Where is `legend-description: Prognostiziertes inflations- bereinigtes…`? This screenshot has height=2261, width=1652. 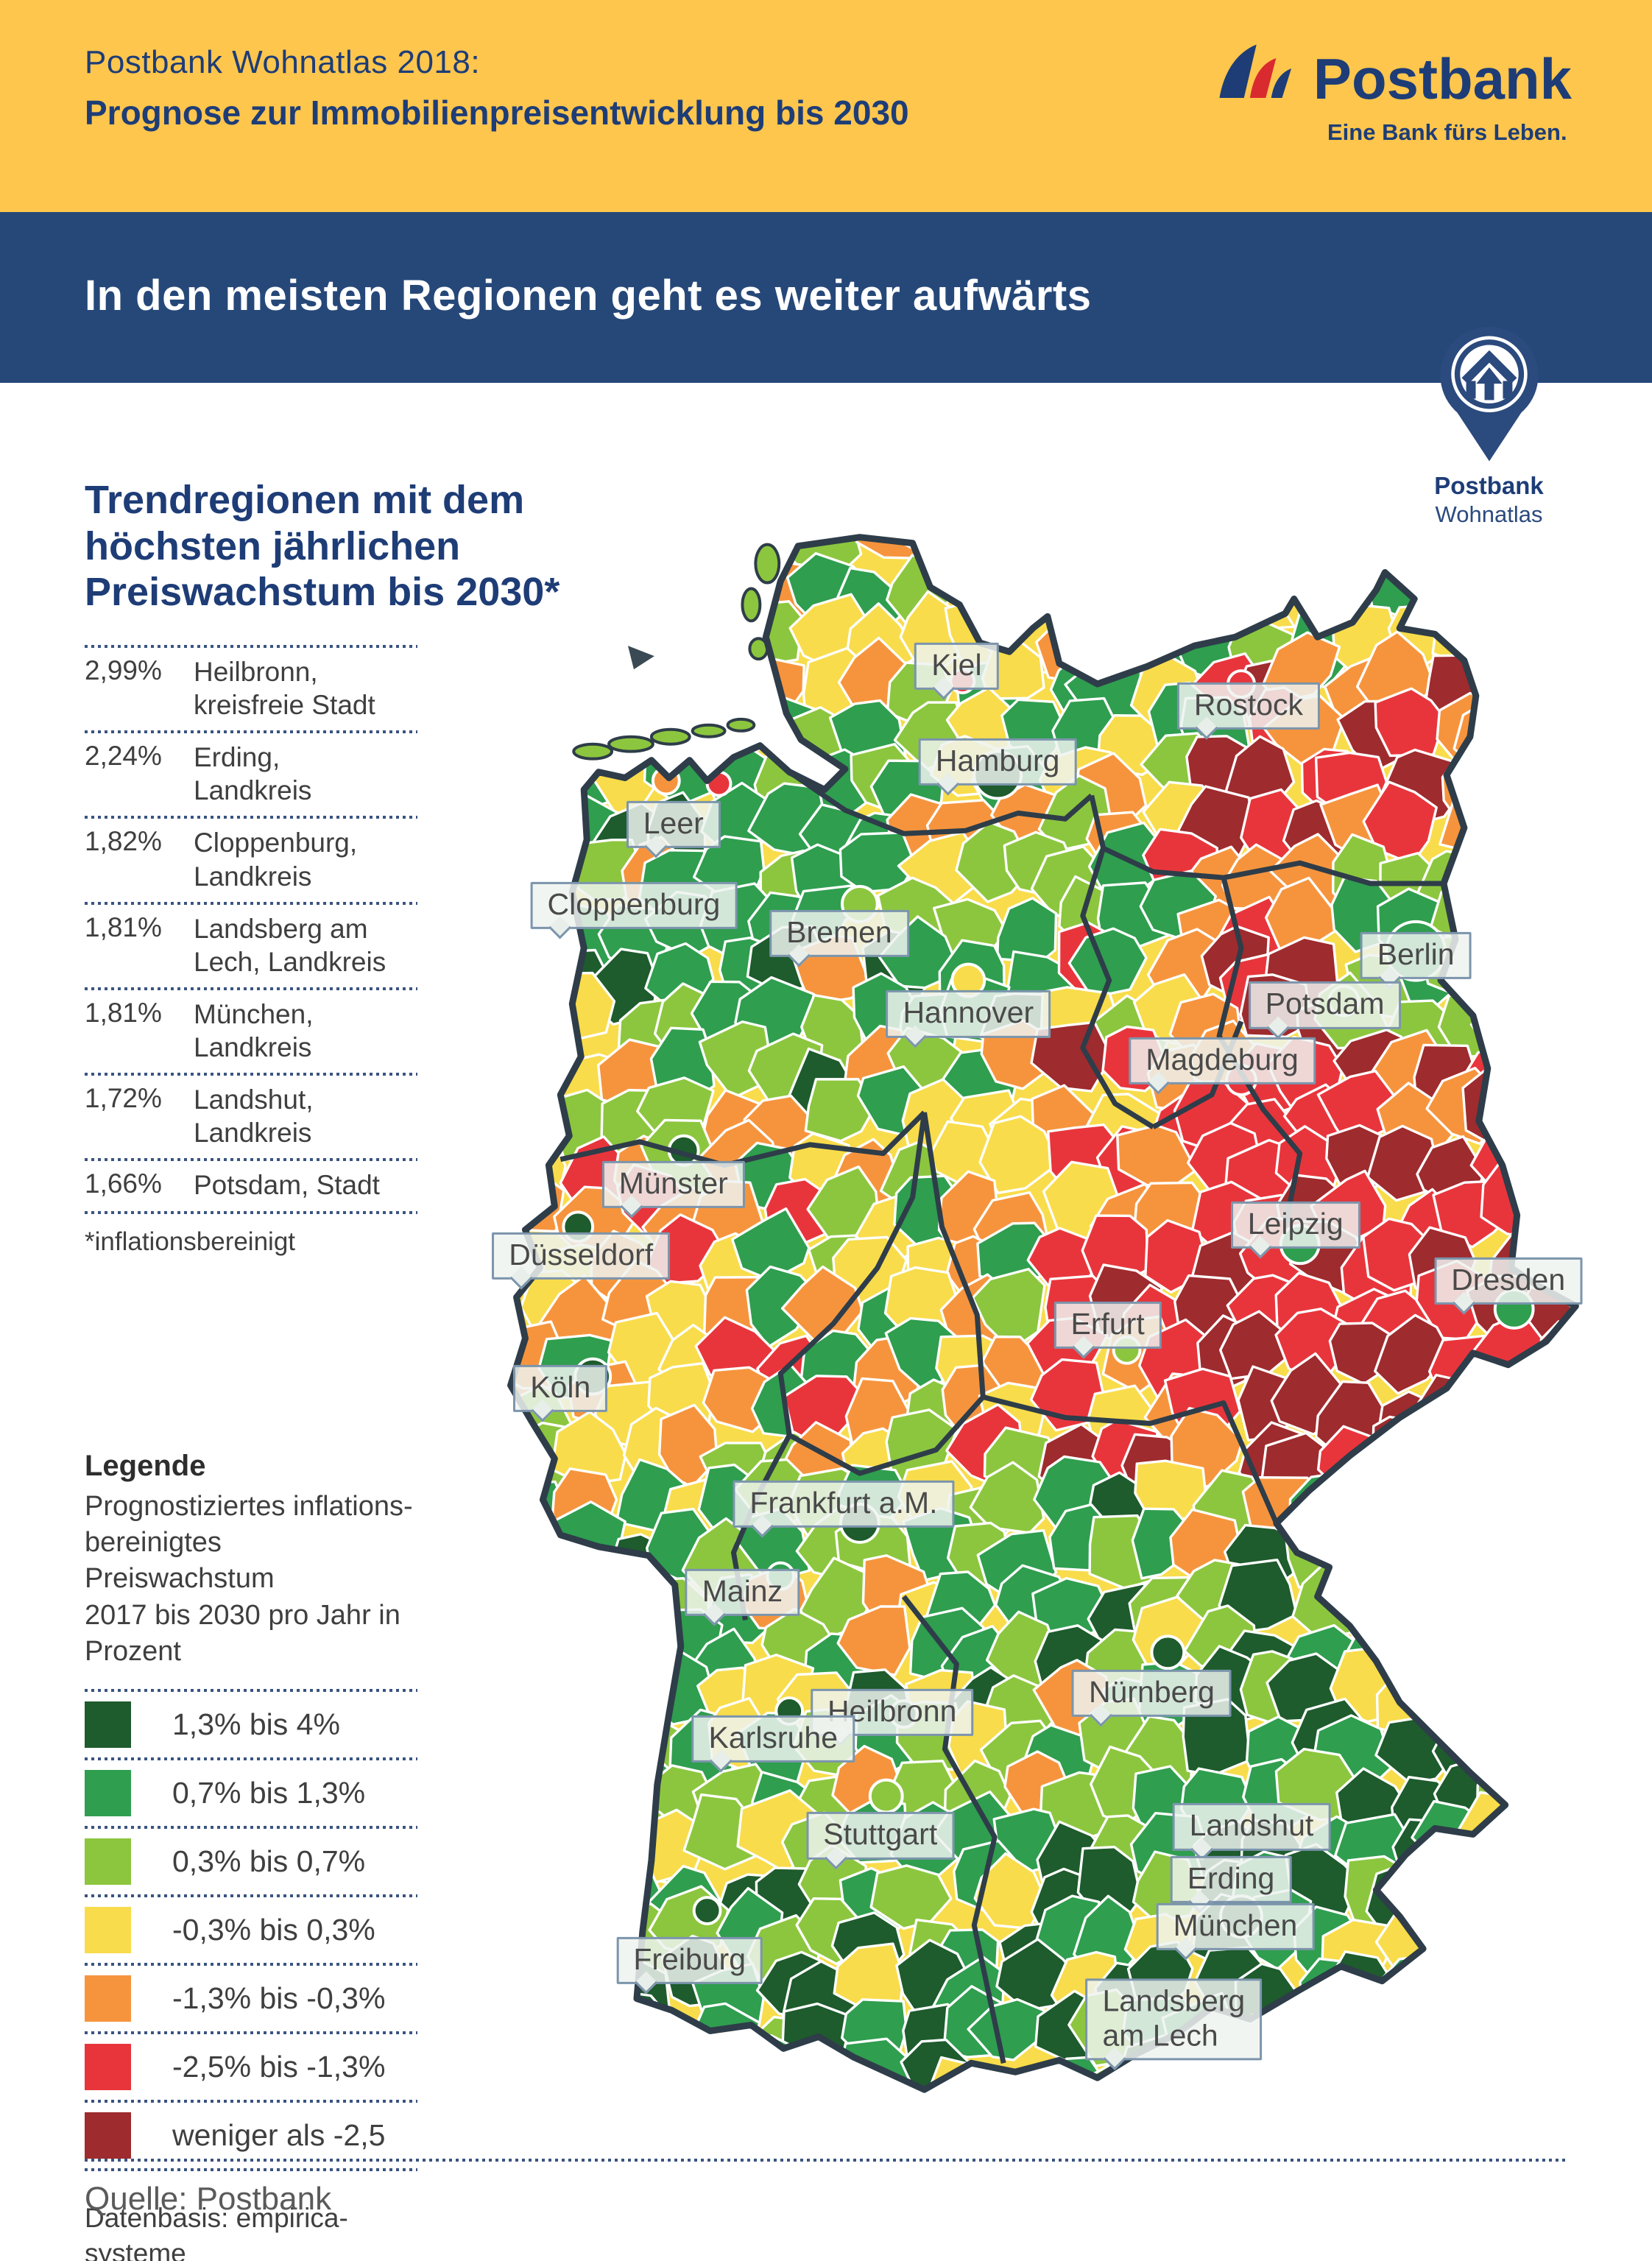
legend-description: Prognostiziertes inflations- bereinigtes… is located at coordinates (249, 1579).